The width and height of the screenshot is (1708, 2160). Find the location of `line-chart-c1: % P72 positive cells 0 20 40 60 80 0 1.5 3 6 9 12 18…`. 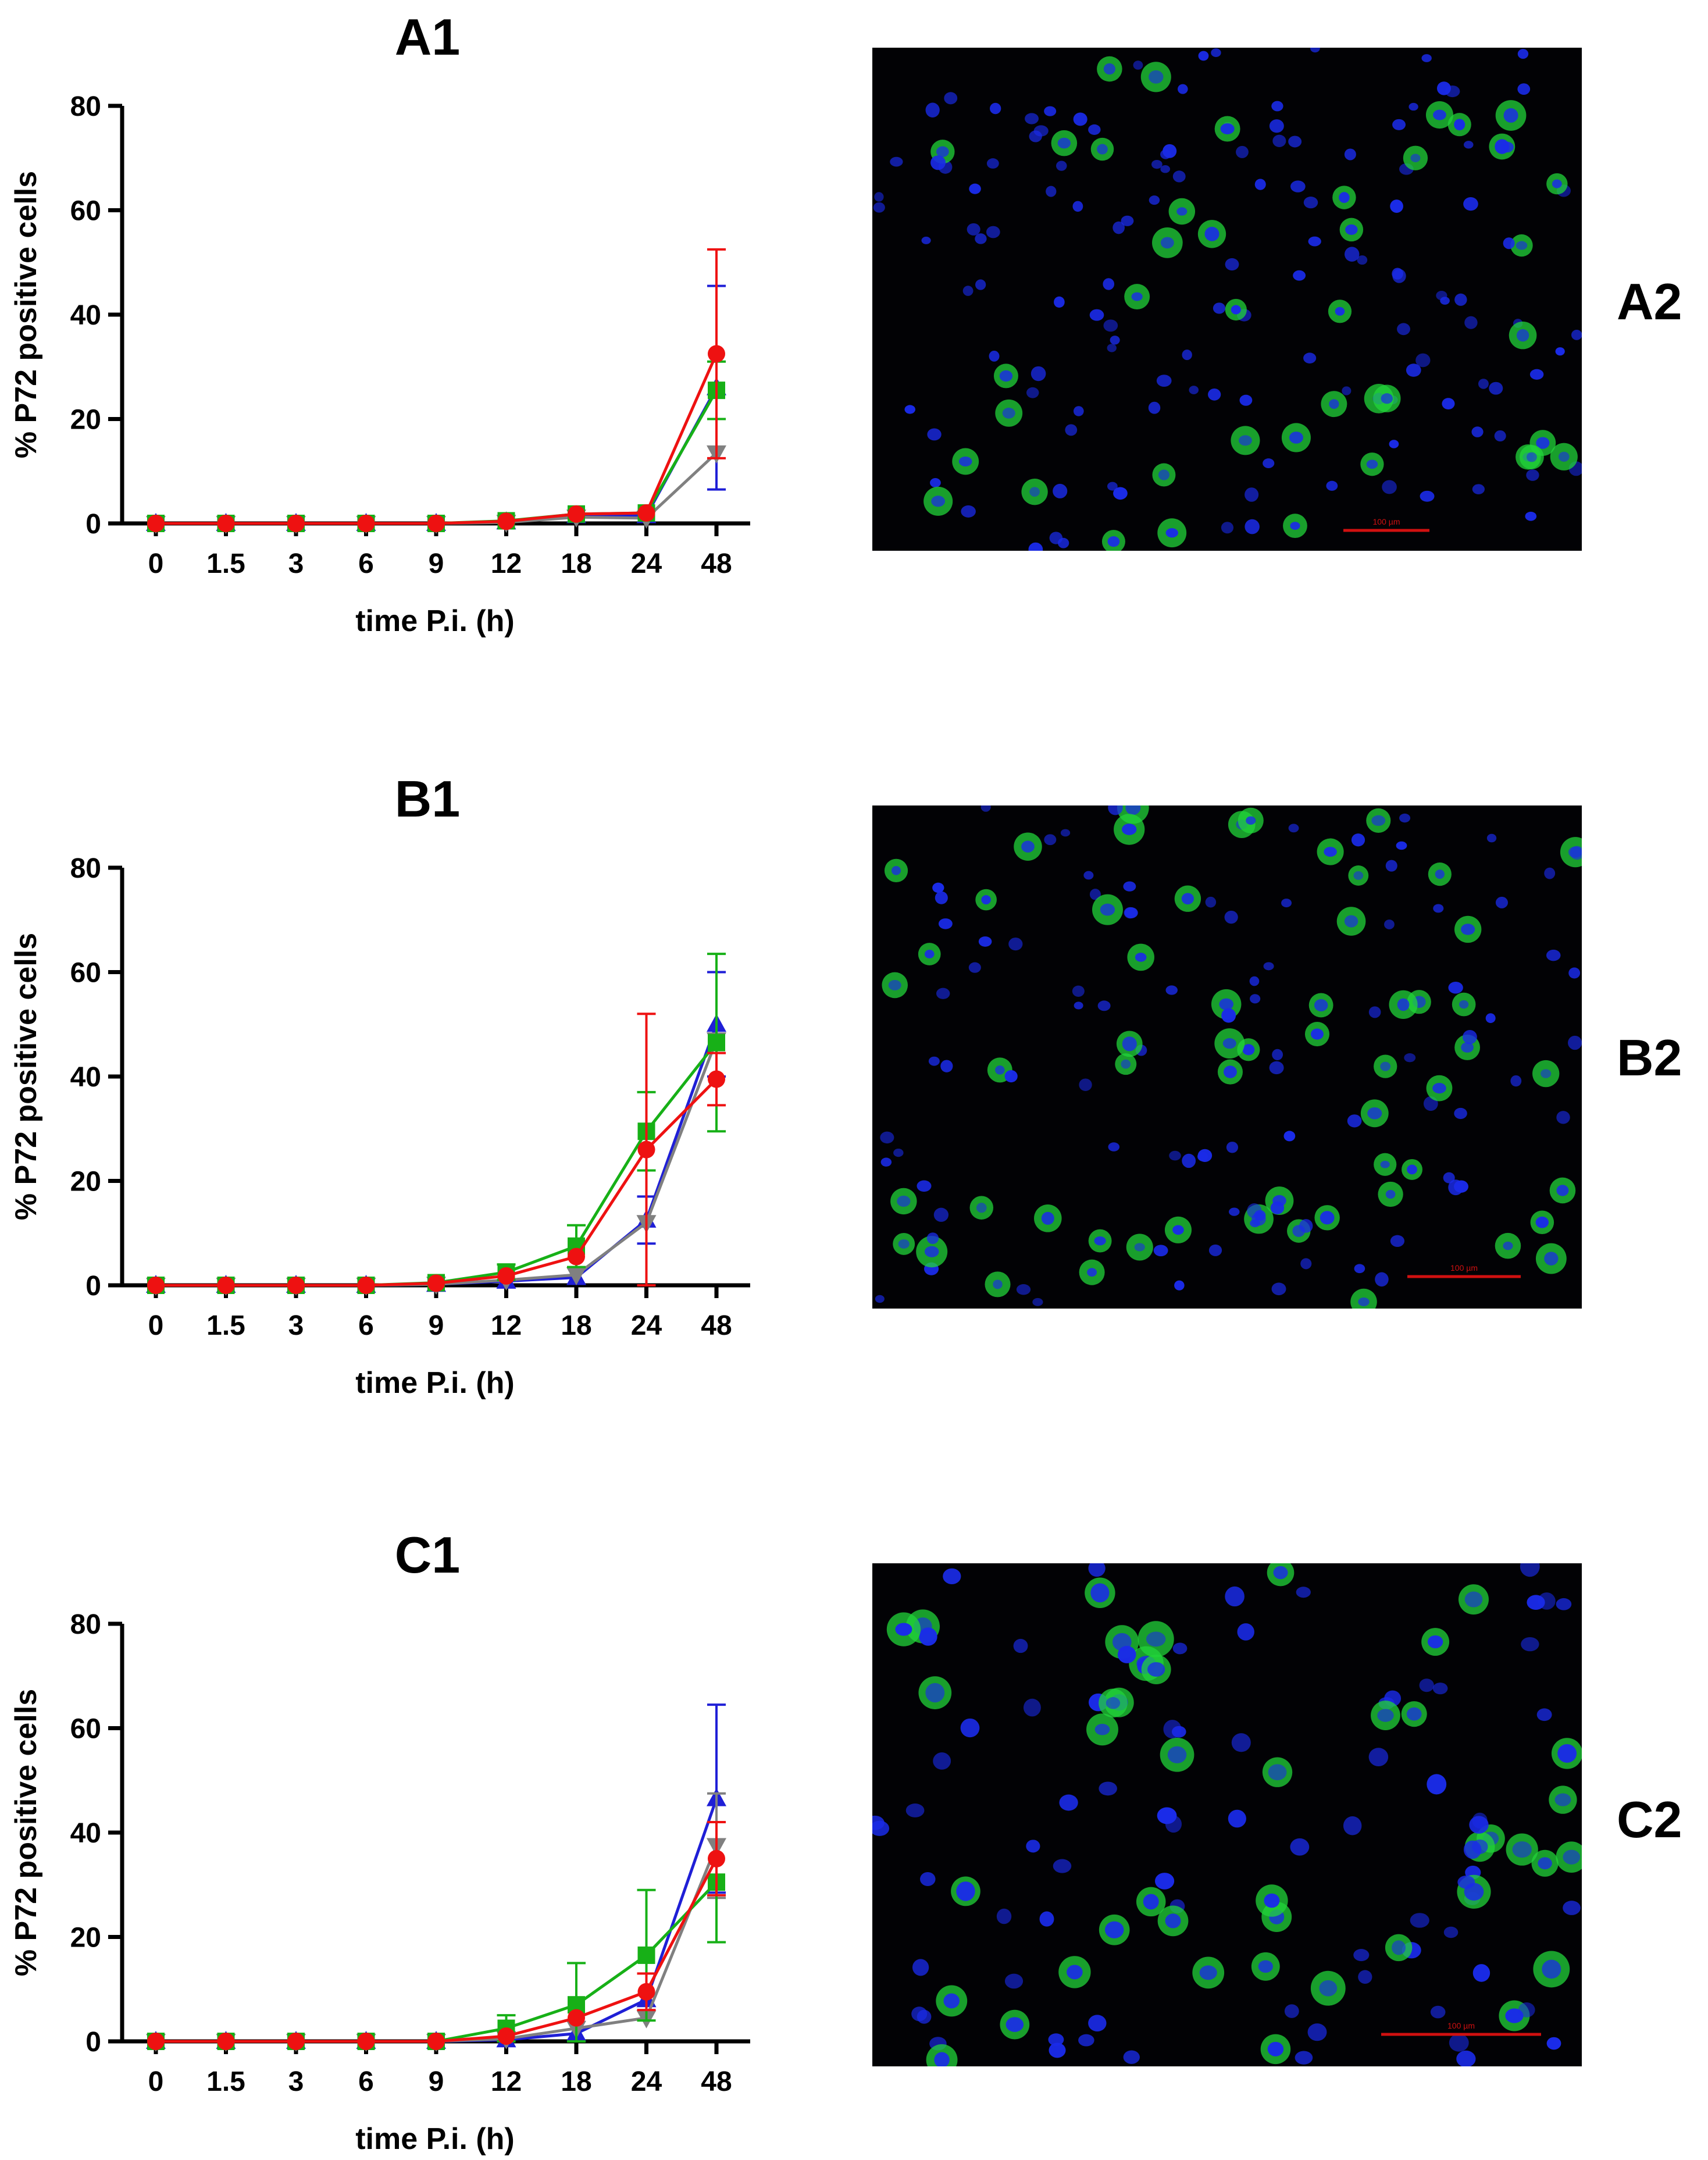

line-chart-c1: % P72 positive cells 0 20 40 60 80 0 1.5 3 6 9 12 18… is located at coordinates (379, 1883).